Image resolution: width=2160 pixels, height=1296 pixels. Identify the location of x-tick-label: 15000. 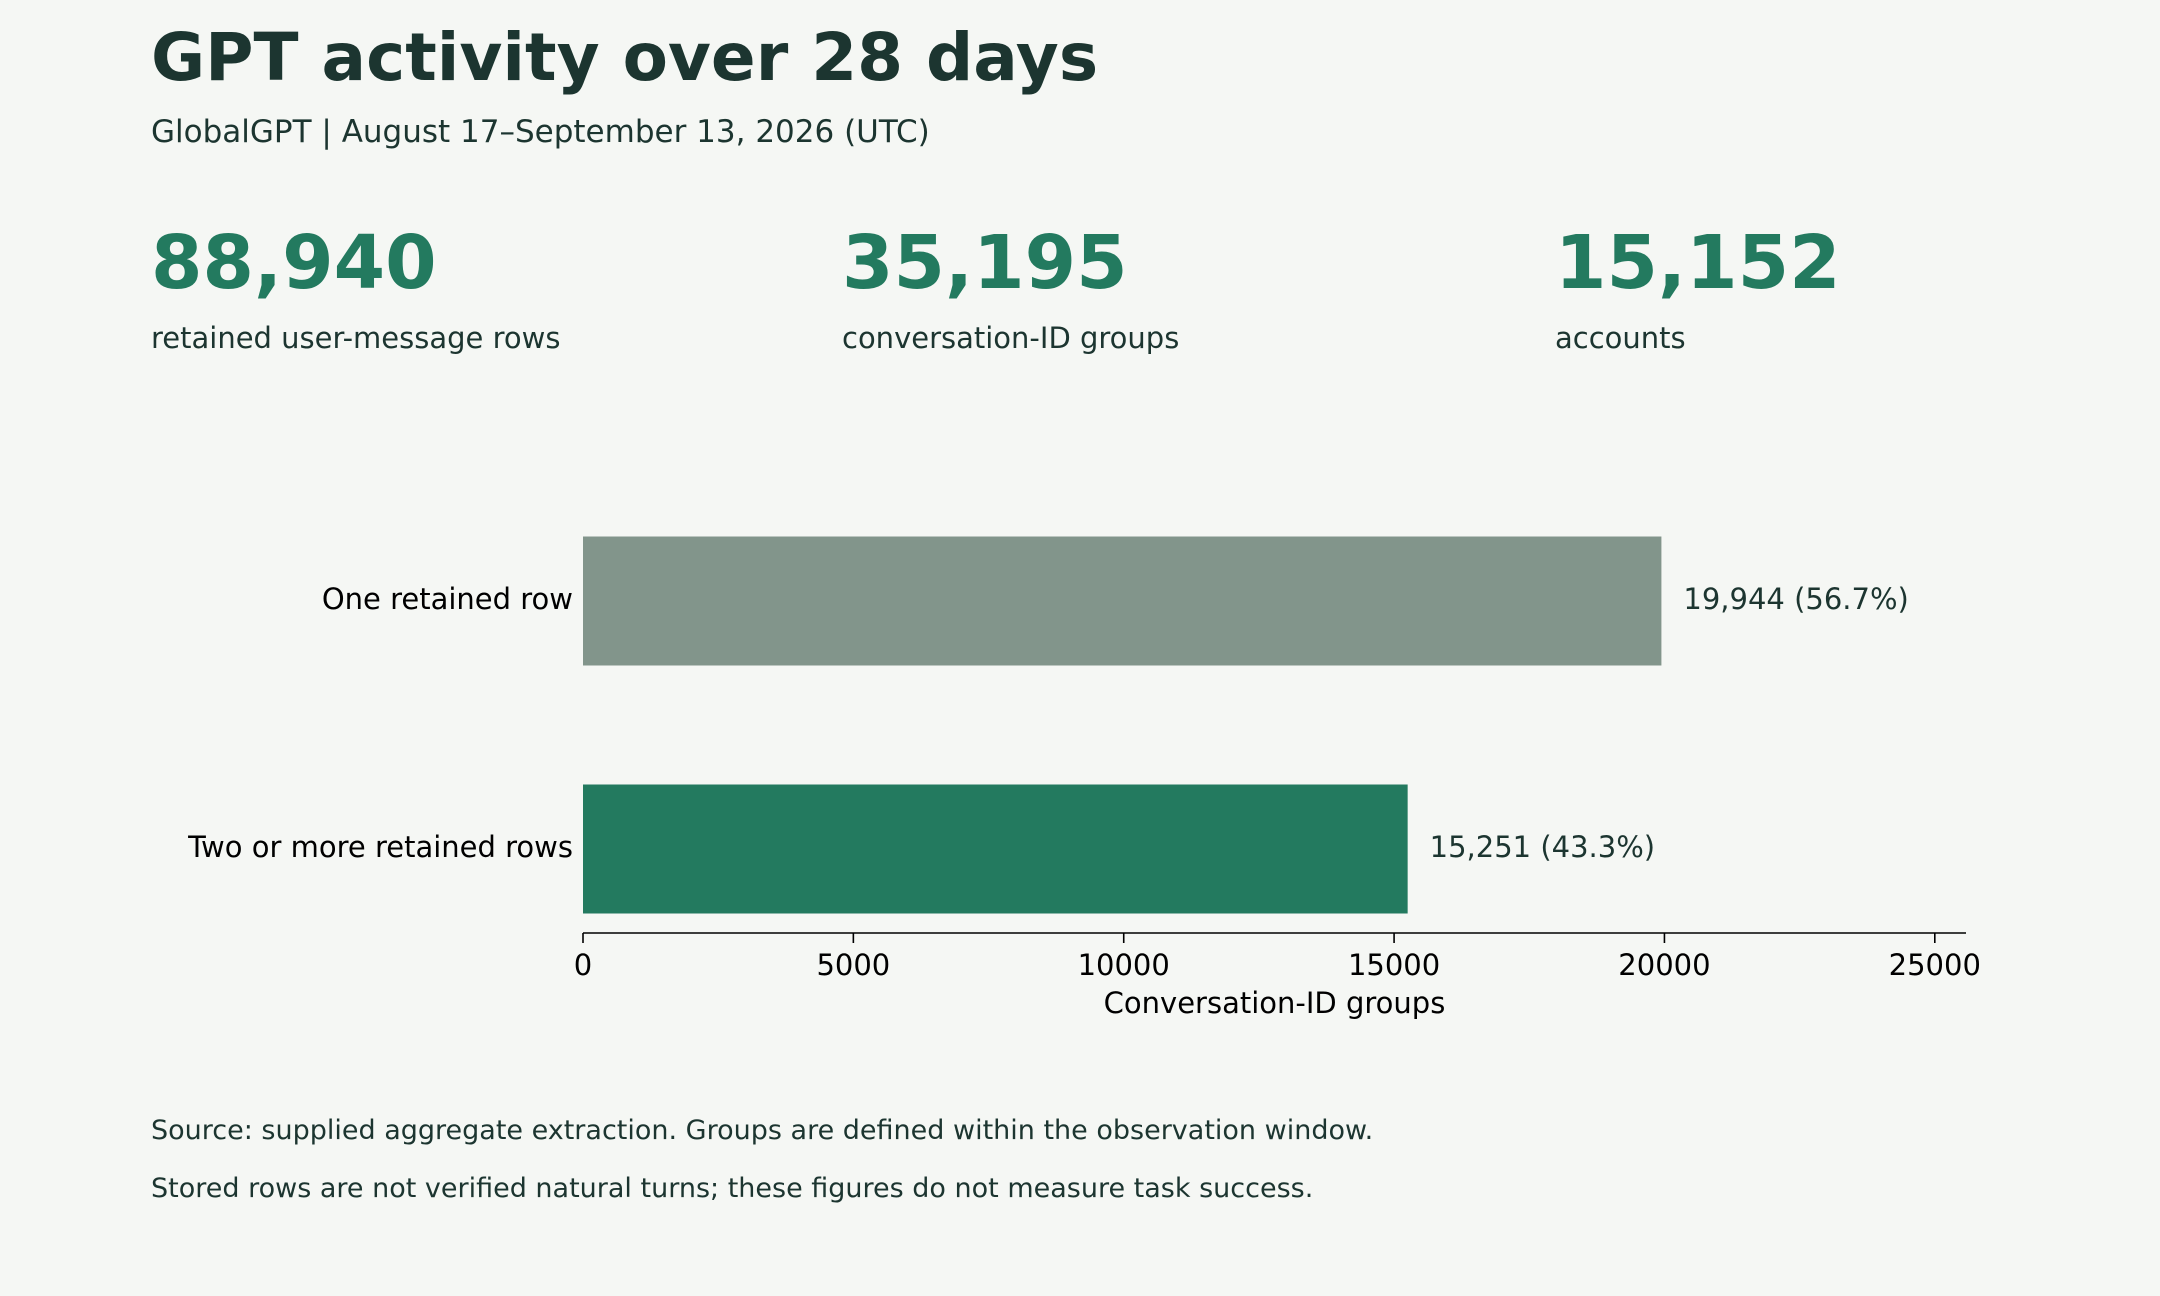
(1394, 965).